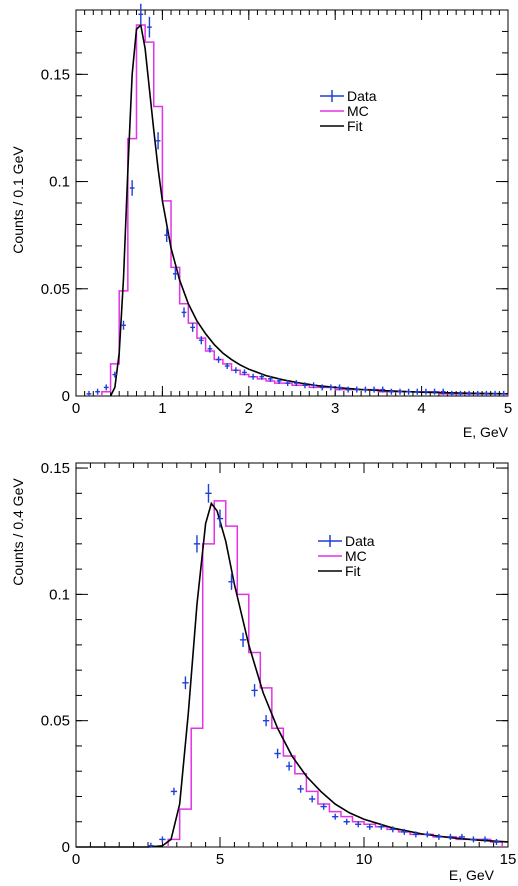 This screenshot has width=518, height=886. Describe the element at coordinates (421, 408) in the screenshot. I see `chart-1-x-tick-label: 4` at that location.